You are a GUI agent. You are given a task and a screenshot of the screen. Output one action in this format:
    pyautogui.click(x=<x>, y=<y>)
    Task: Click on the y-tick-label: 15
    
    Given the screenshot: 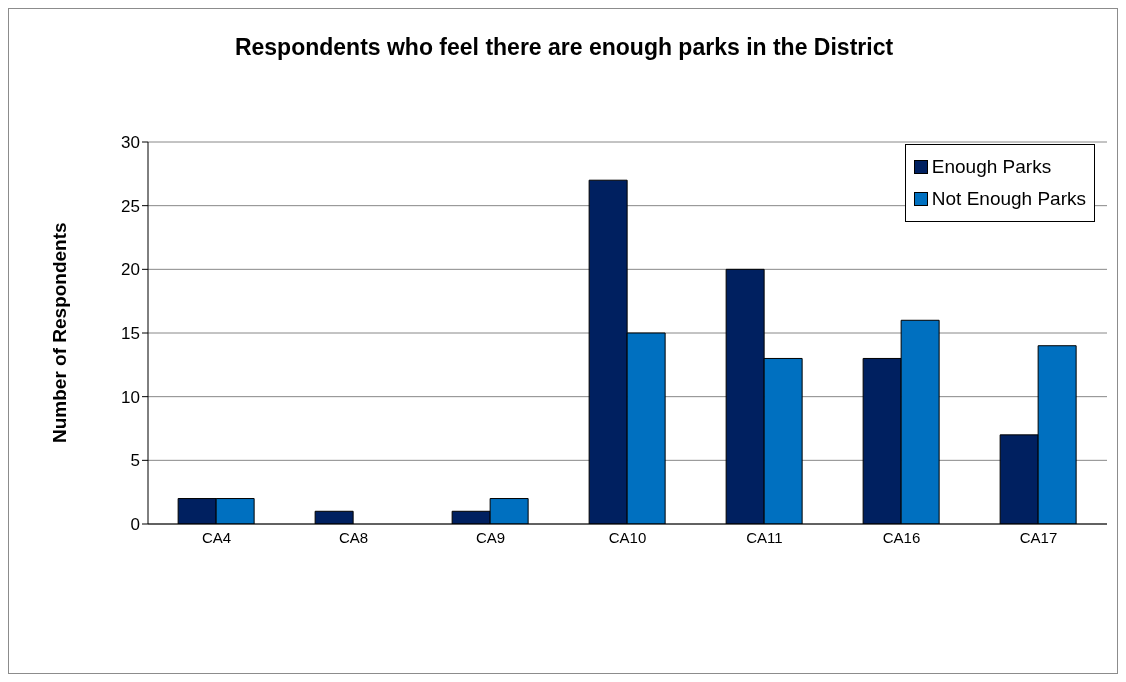 What is the action you would take?
    pyautogui.click(x=130, y=334)
    